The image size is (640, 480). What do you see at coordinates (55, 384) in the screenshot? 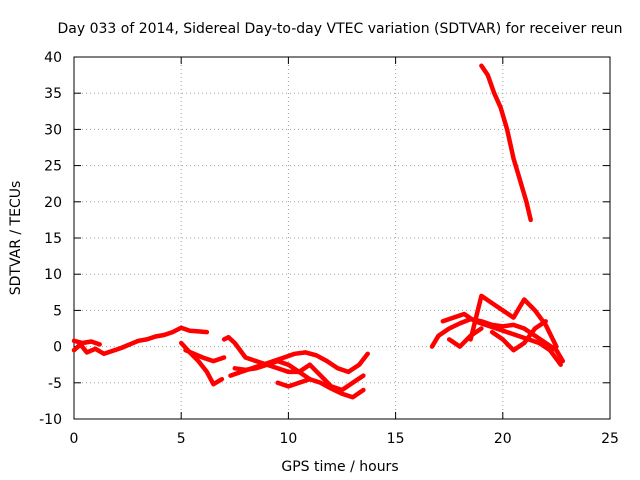
I see `y-tick-label: -5` at bounding box center [55, 384].